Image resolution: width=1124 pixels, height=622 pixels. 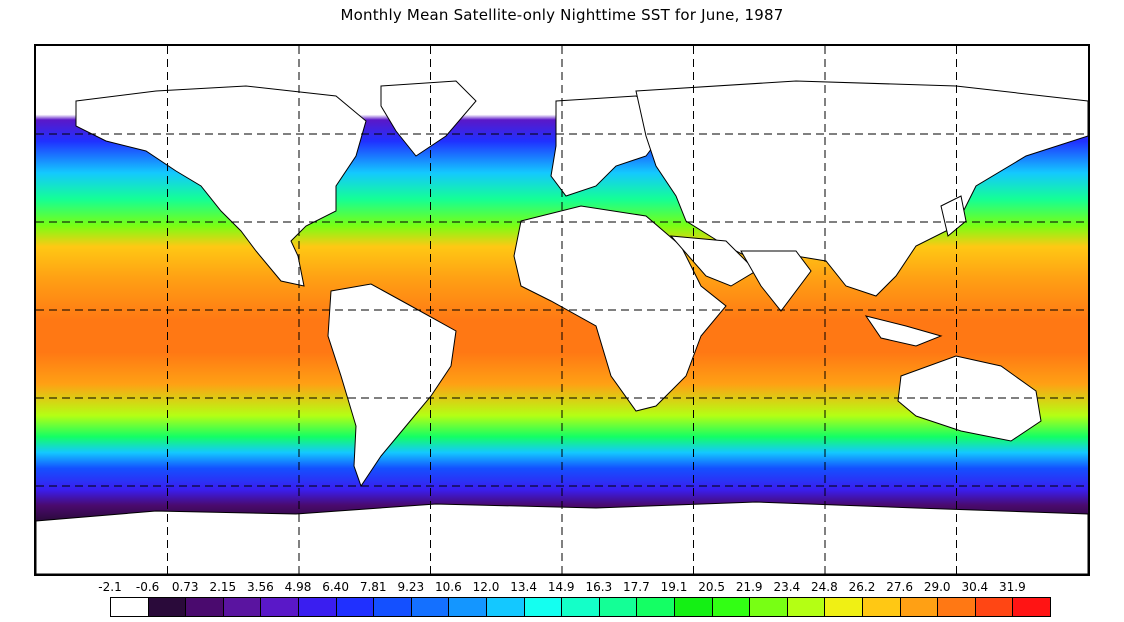 What do you see at coordinates (953, 216) in the screenshot?
I see `japan-land` at bounding box center [953, 216].